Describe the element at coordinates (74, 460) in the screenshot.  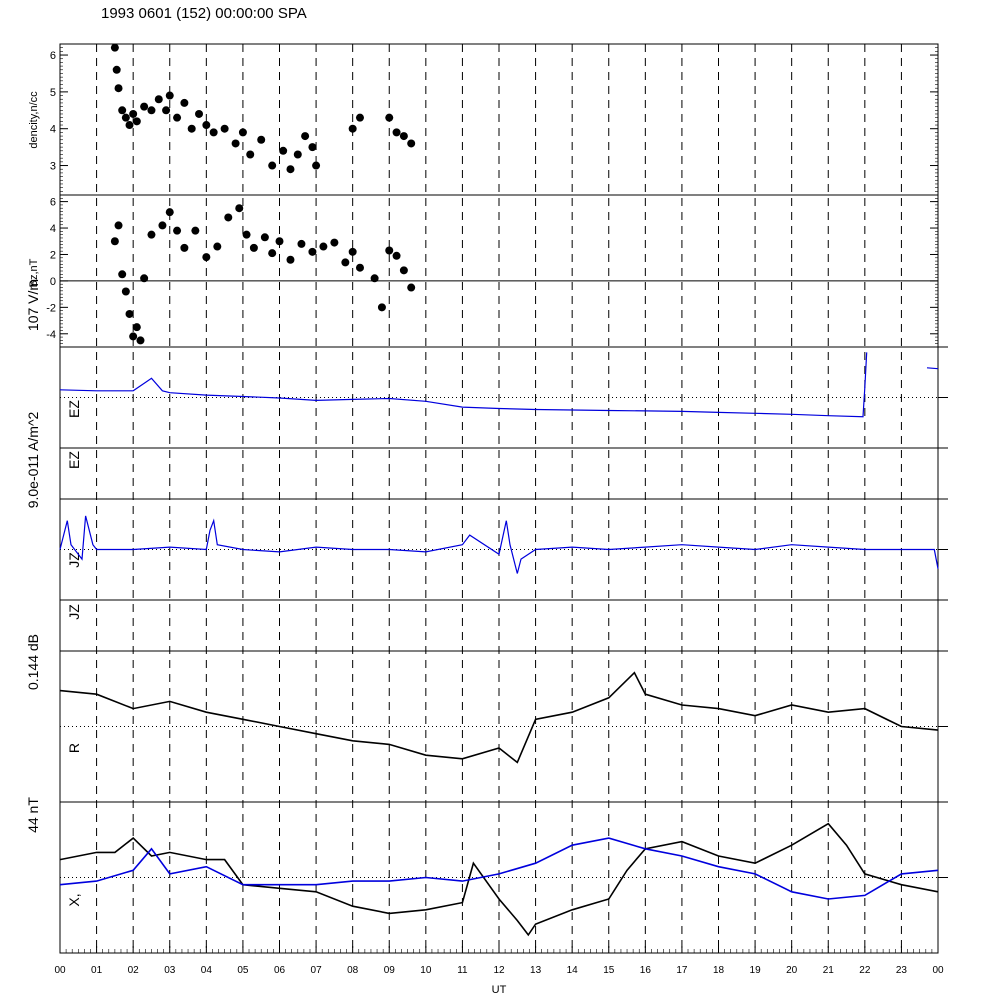
I see `ez2-ylabel: EZ` at that location.